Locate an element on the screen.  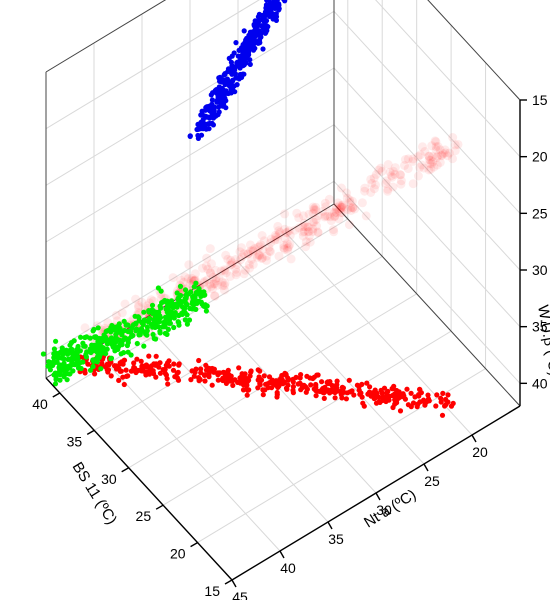
grid-line is located at coordinates (152, 65).